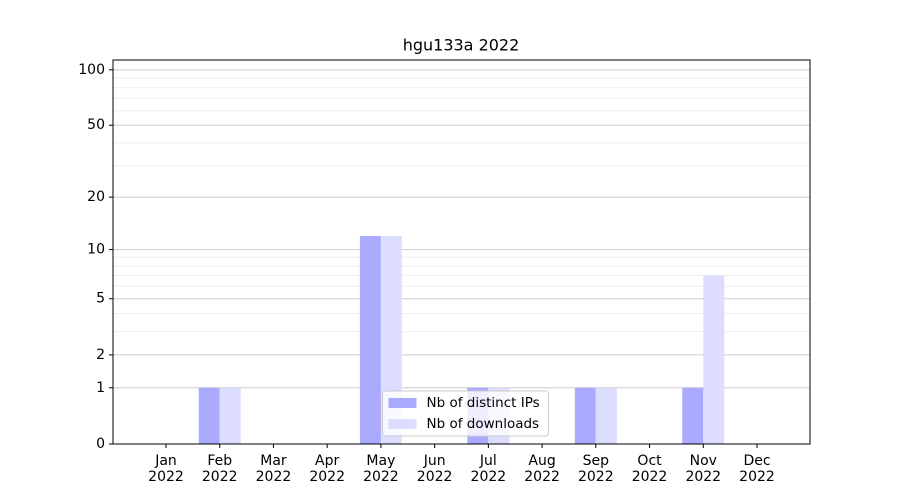  Describe the element at coordinates (100, 299) in the screenshot. I see `y-tick-label: 5` at that location.